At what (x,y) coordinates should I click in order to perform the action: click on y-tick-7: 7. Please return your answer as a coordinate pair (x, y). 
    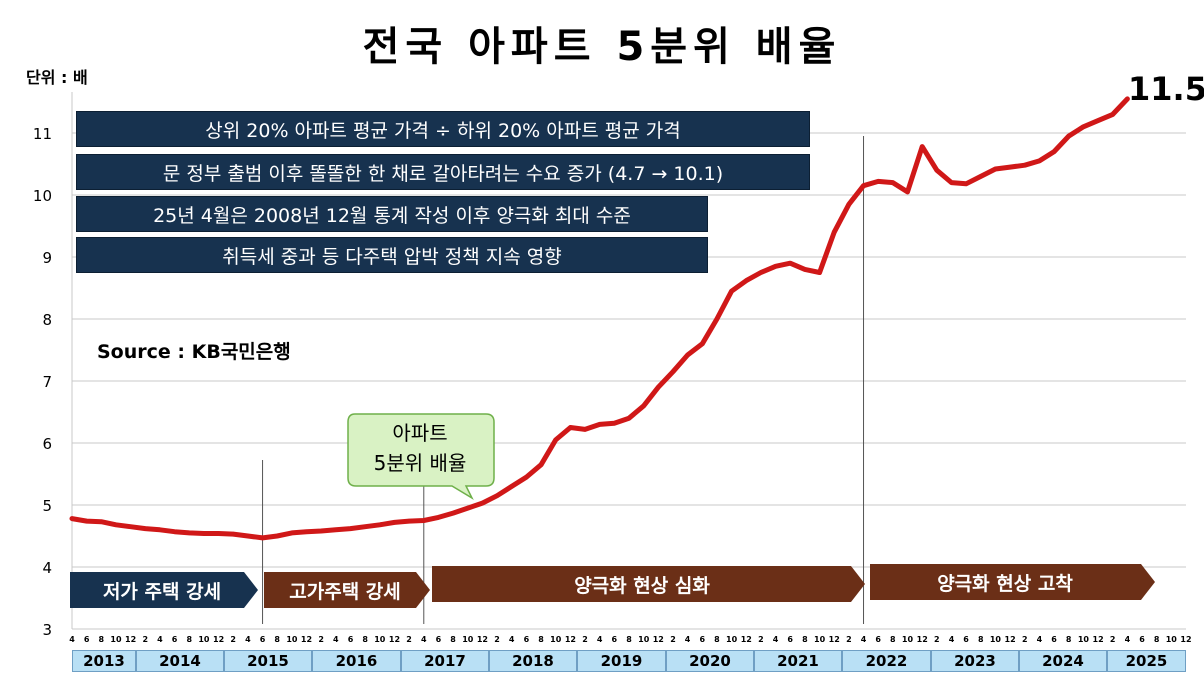
    Looking at the image, I should click on (47, 382).